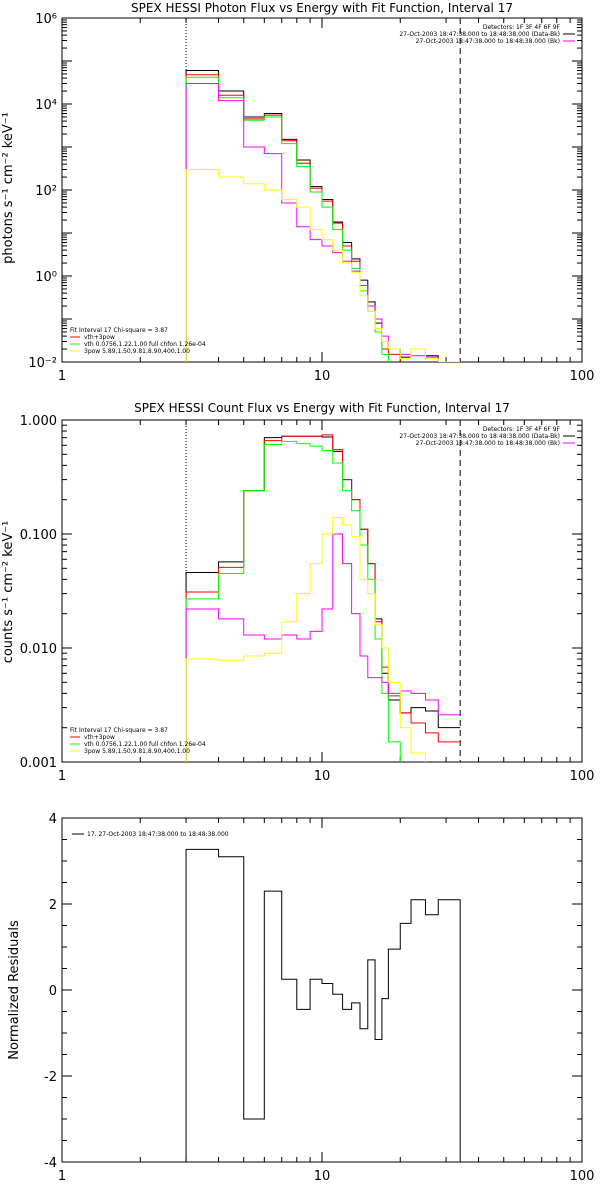  Describe the element at coordinates (38, 763) in the screenshot. I see `y-tick-label: 0.001` at that location.